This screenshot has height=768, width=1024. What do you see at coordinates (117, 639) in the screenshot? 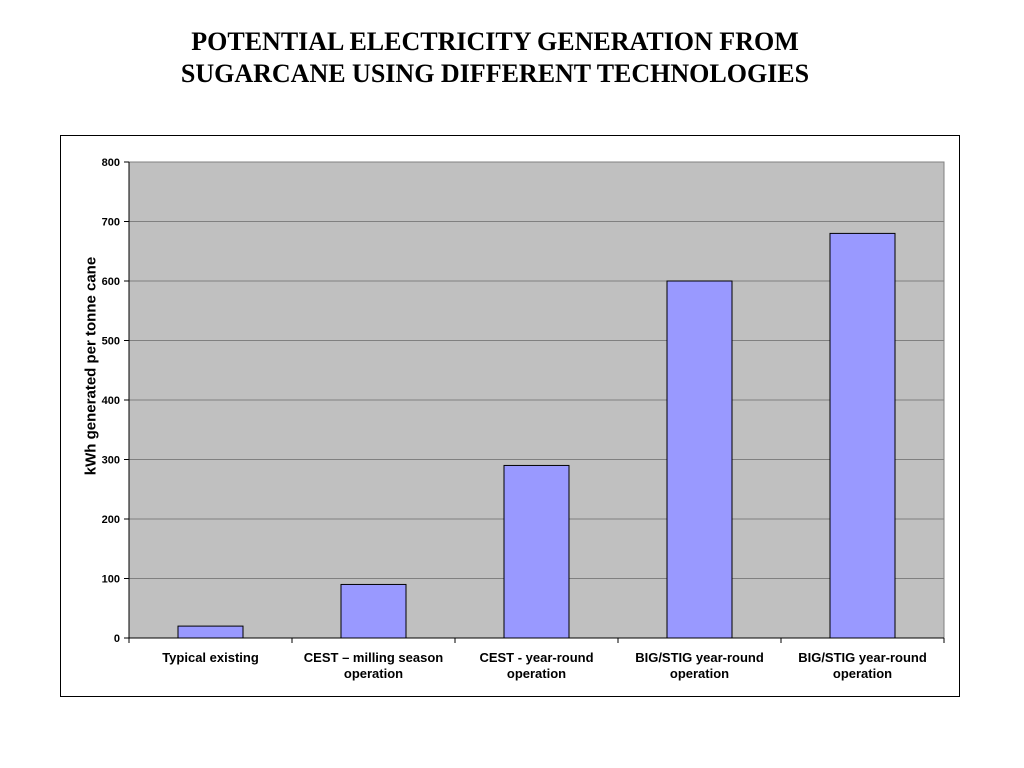
I see `y-tick-label: 0` at bounding box center [117, 639].